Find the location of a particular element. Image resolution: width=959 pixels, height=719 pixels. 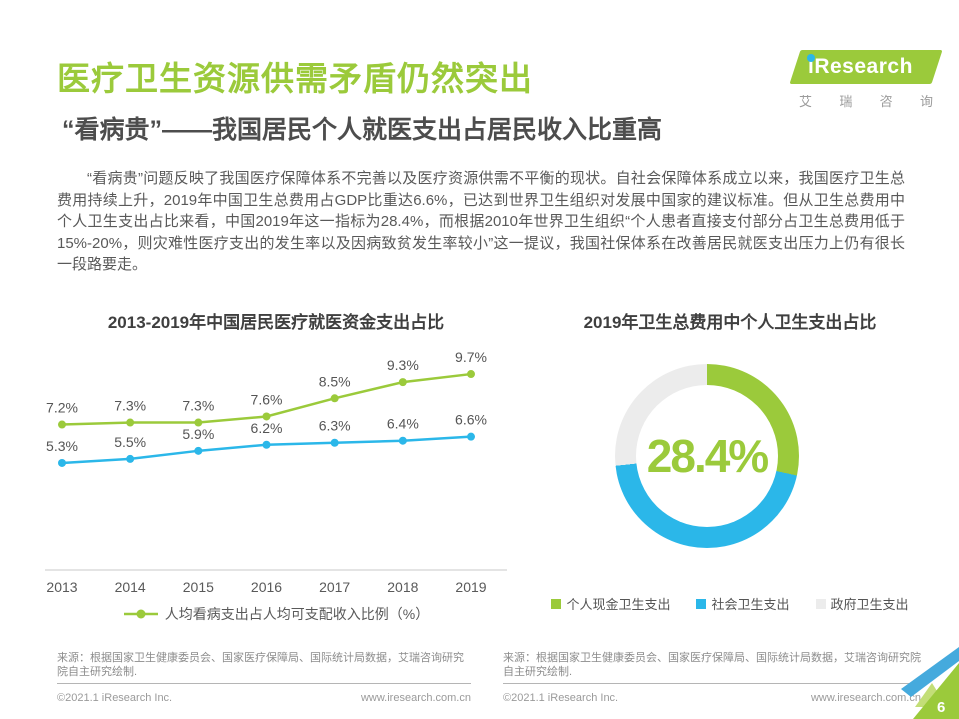

iresearch-logo: iResearch 艾 瑞 咨 询 is located at coordinates (866, 80).